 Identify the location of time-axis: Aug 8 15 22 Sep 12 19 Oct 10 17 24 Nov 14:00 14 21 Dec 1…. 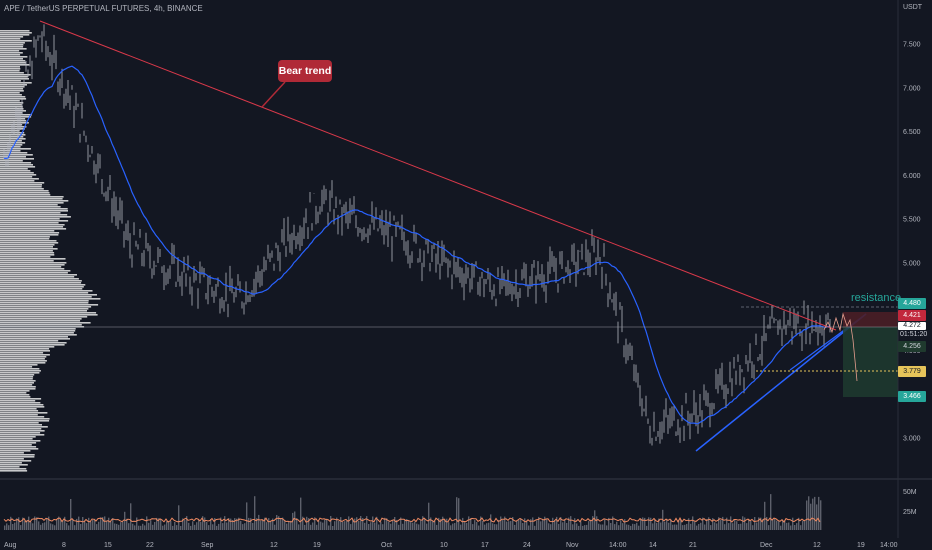
(451, 545).